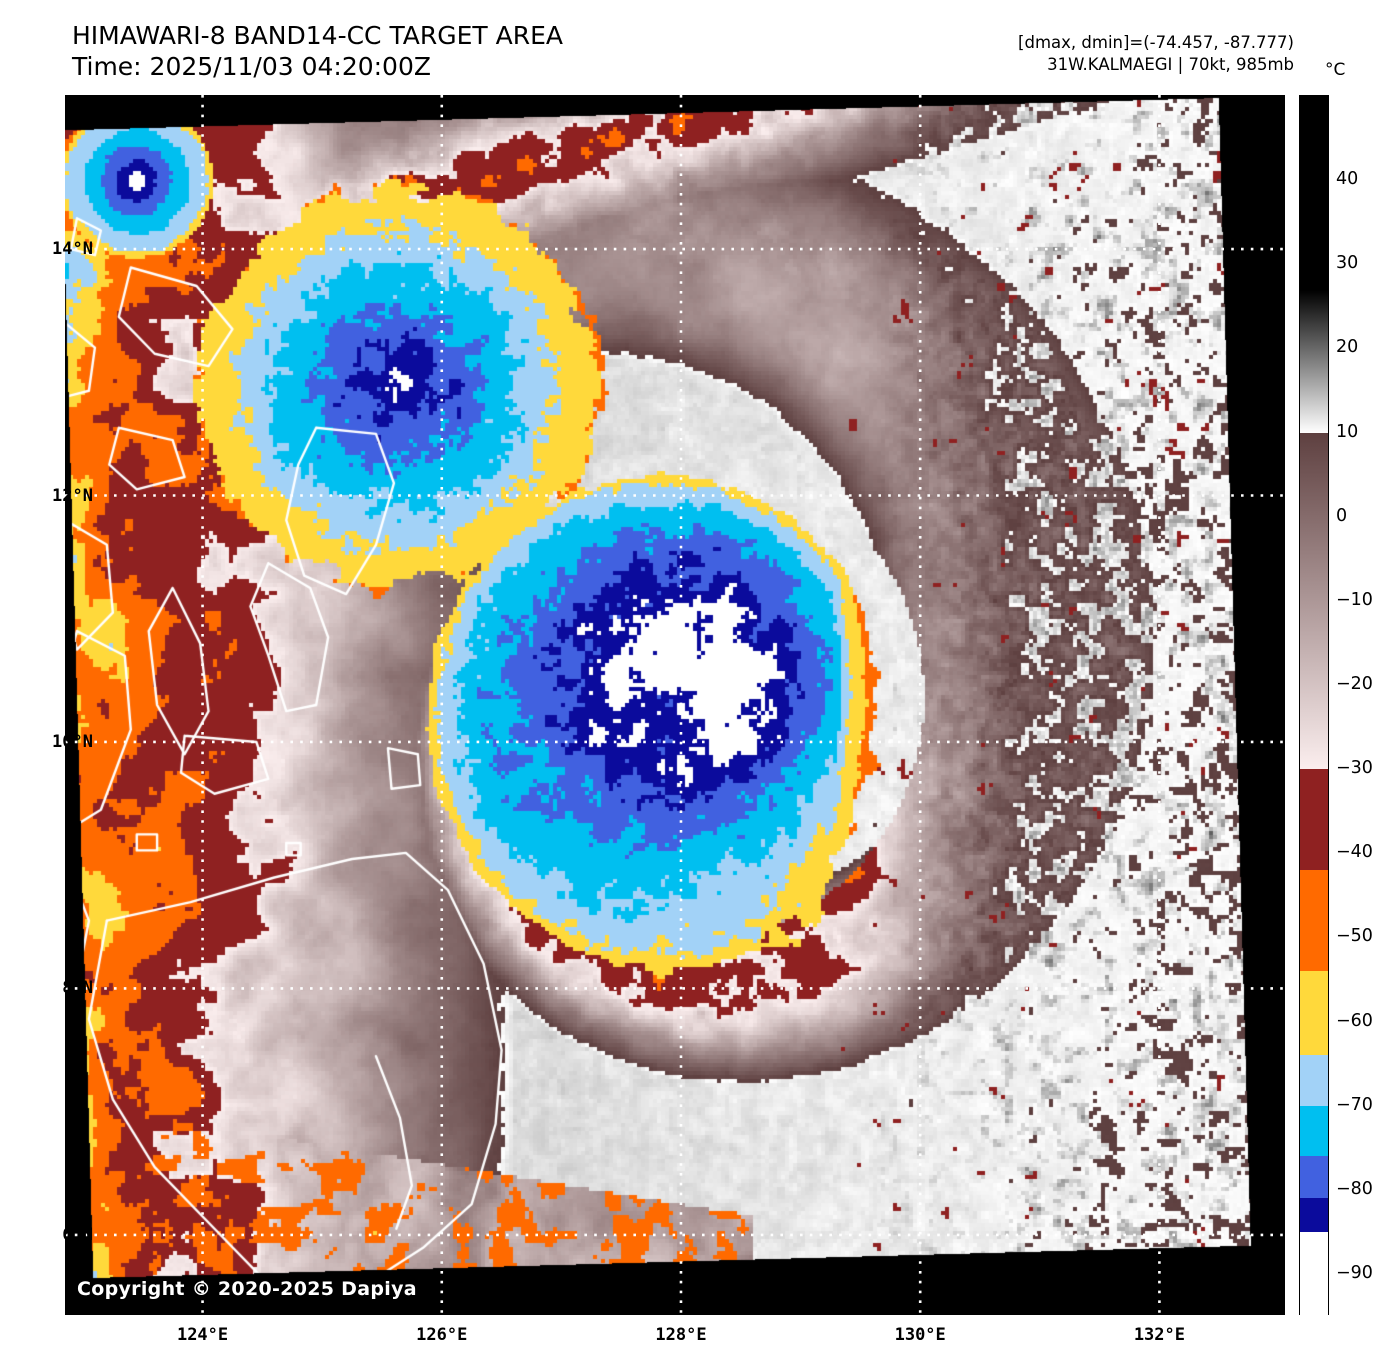 Image resolution: width=1390 pixels, height=1359 pixels. Describe the element at coordinates (1354, 683) in the screenshot. I see `colorbar-tick-minus20: −20` at that location.